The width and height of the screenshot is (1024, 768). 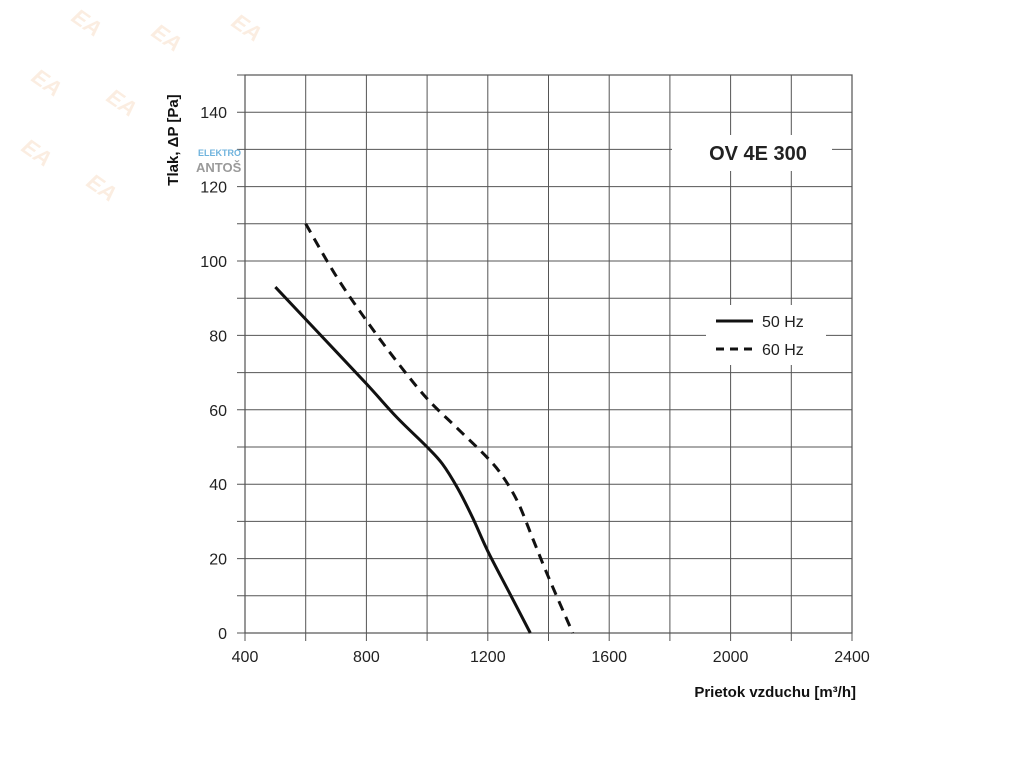 What do you see at coordinates (218, 411) in the screenshot?
I see `y-tick-label: 60` at bounding box center [218, 411].